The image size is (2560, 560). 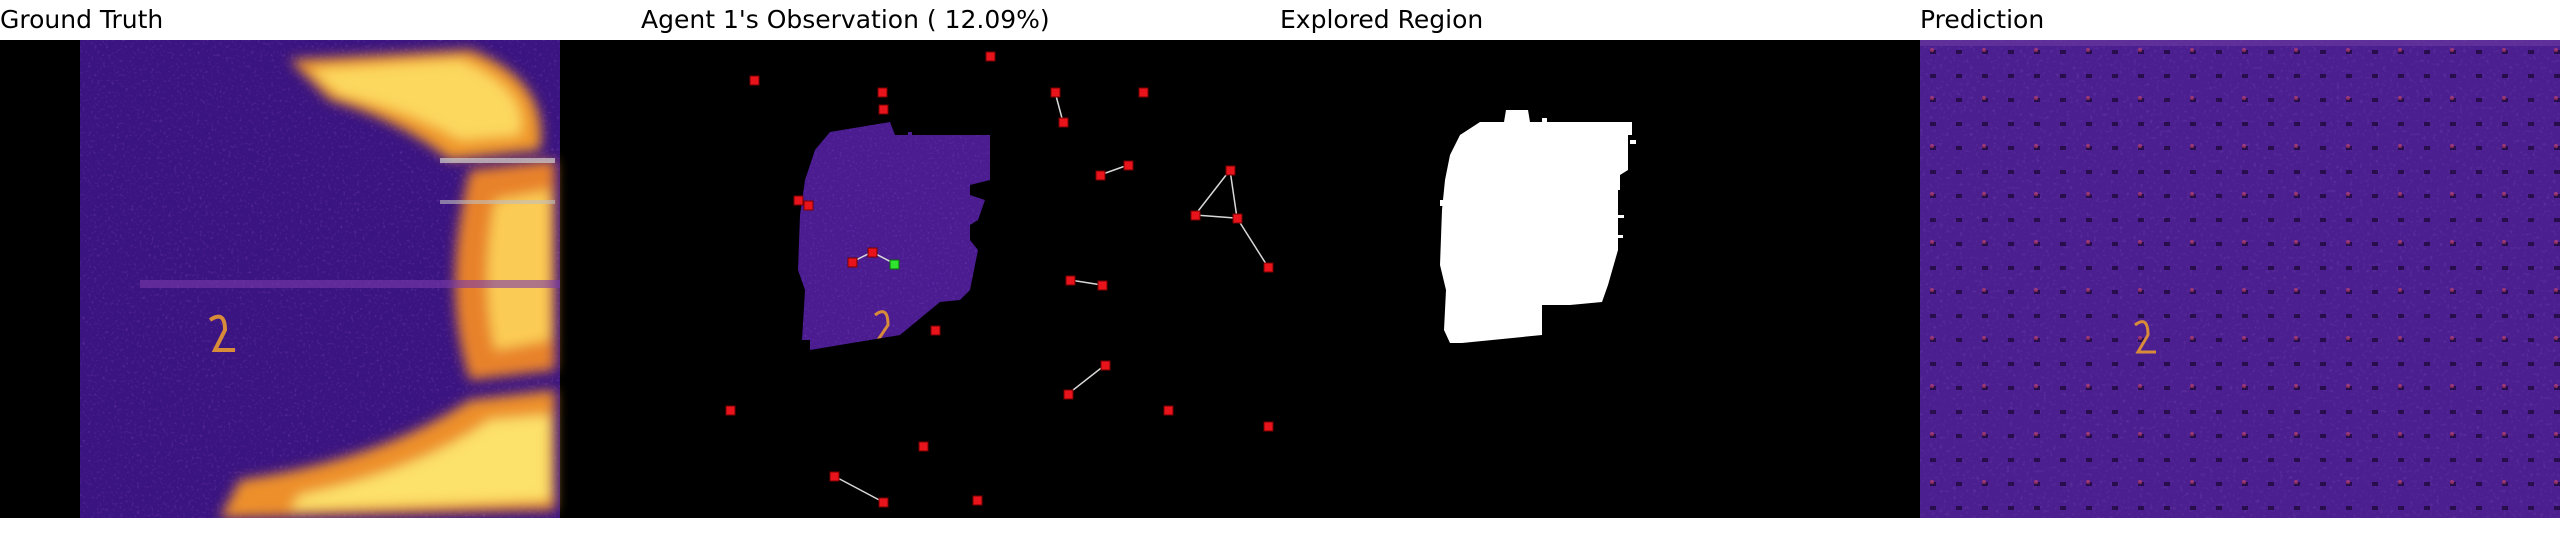 I want to click on explored-region-mask, so click(x=1538, y=226).